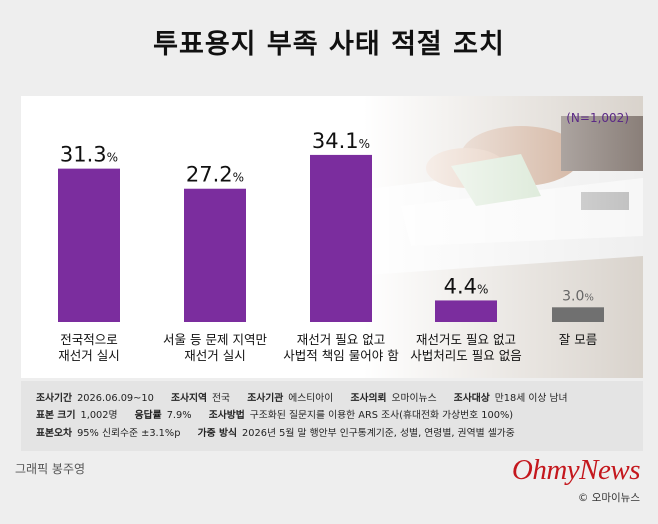 This screenshot has width=658, height=524. I want to click on value-label-4: 4.4%, so click(466, 286).